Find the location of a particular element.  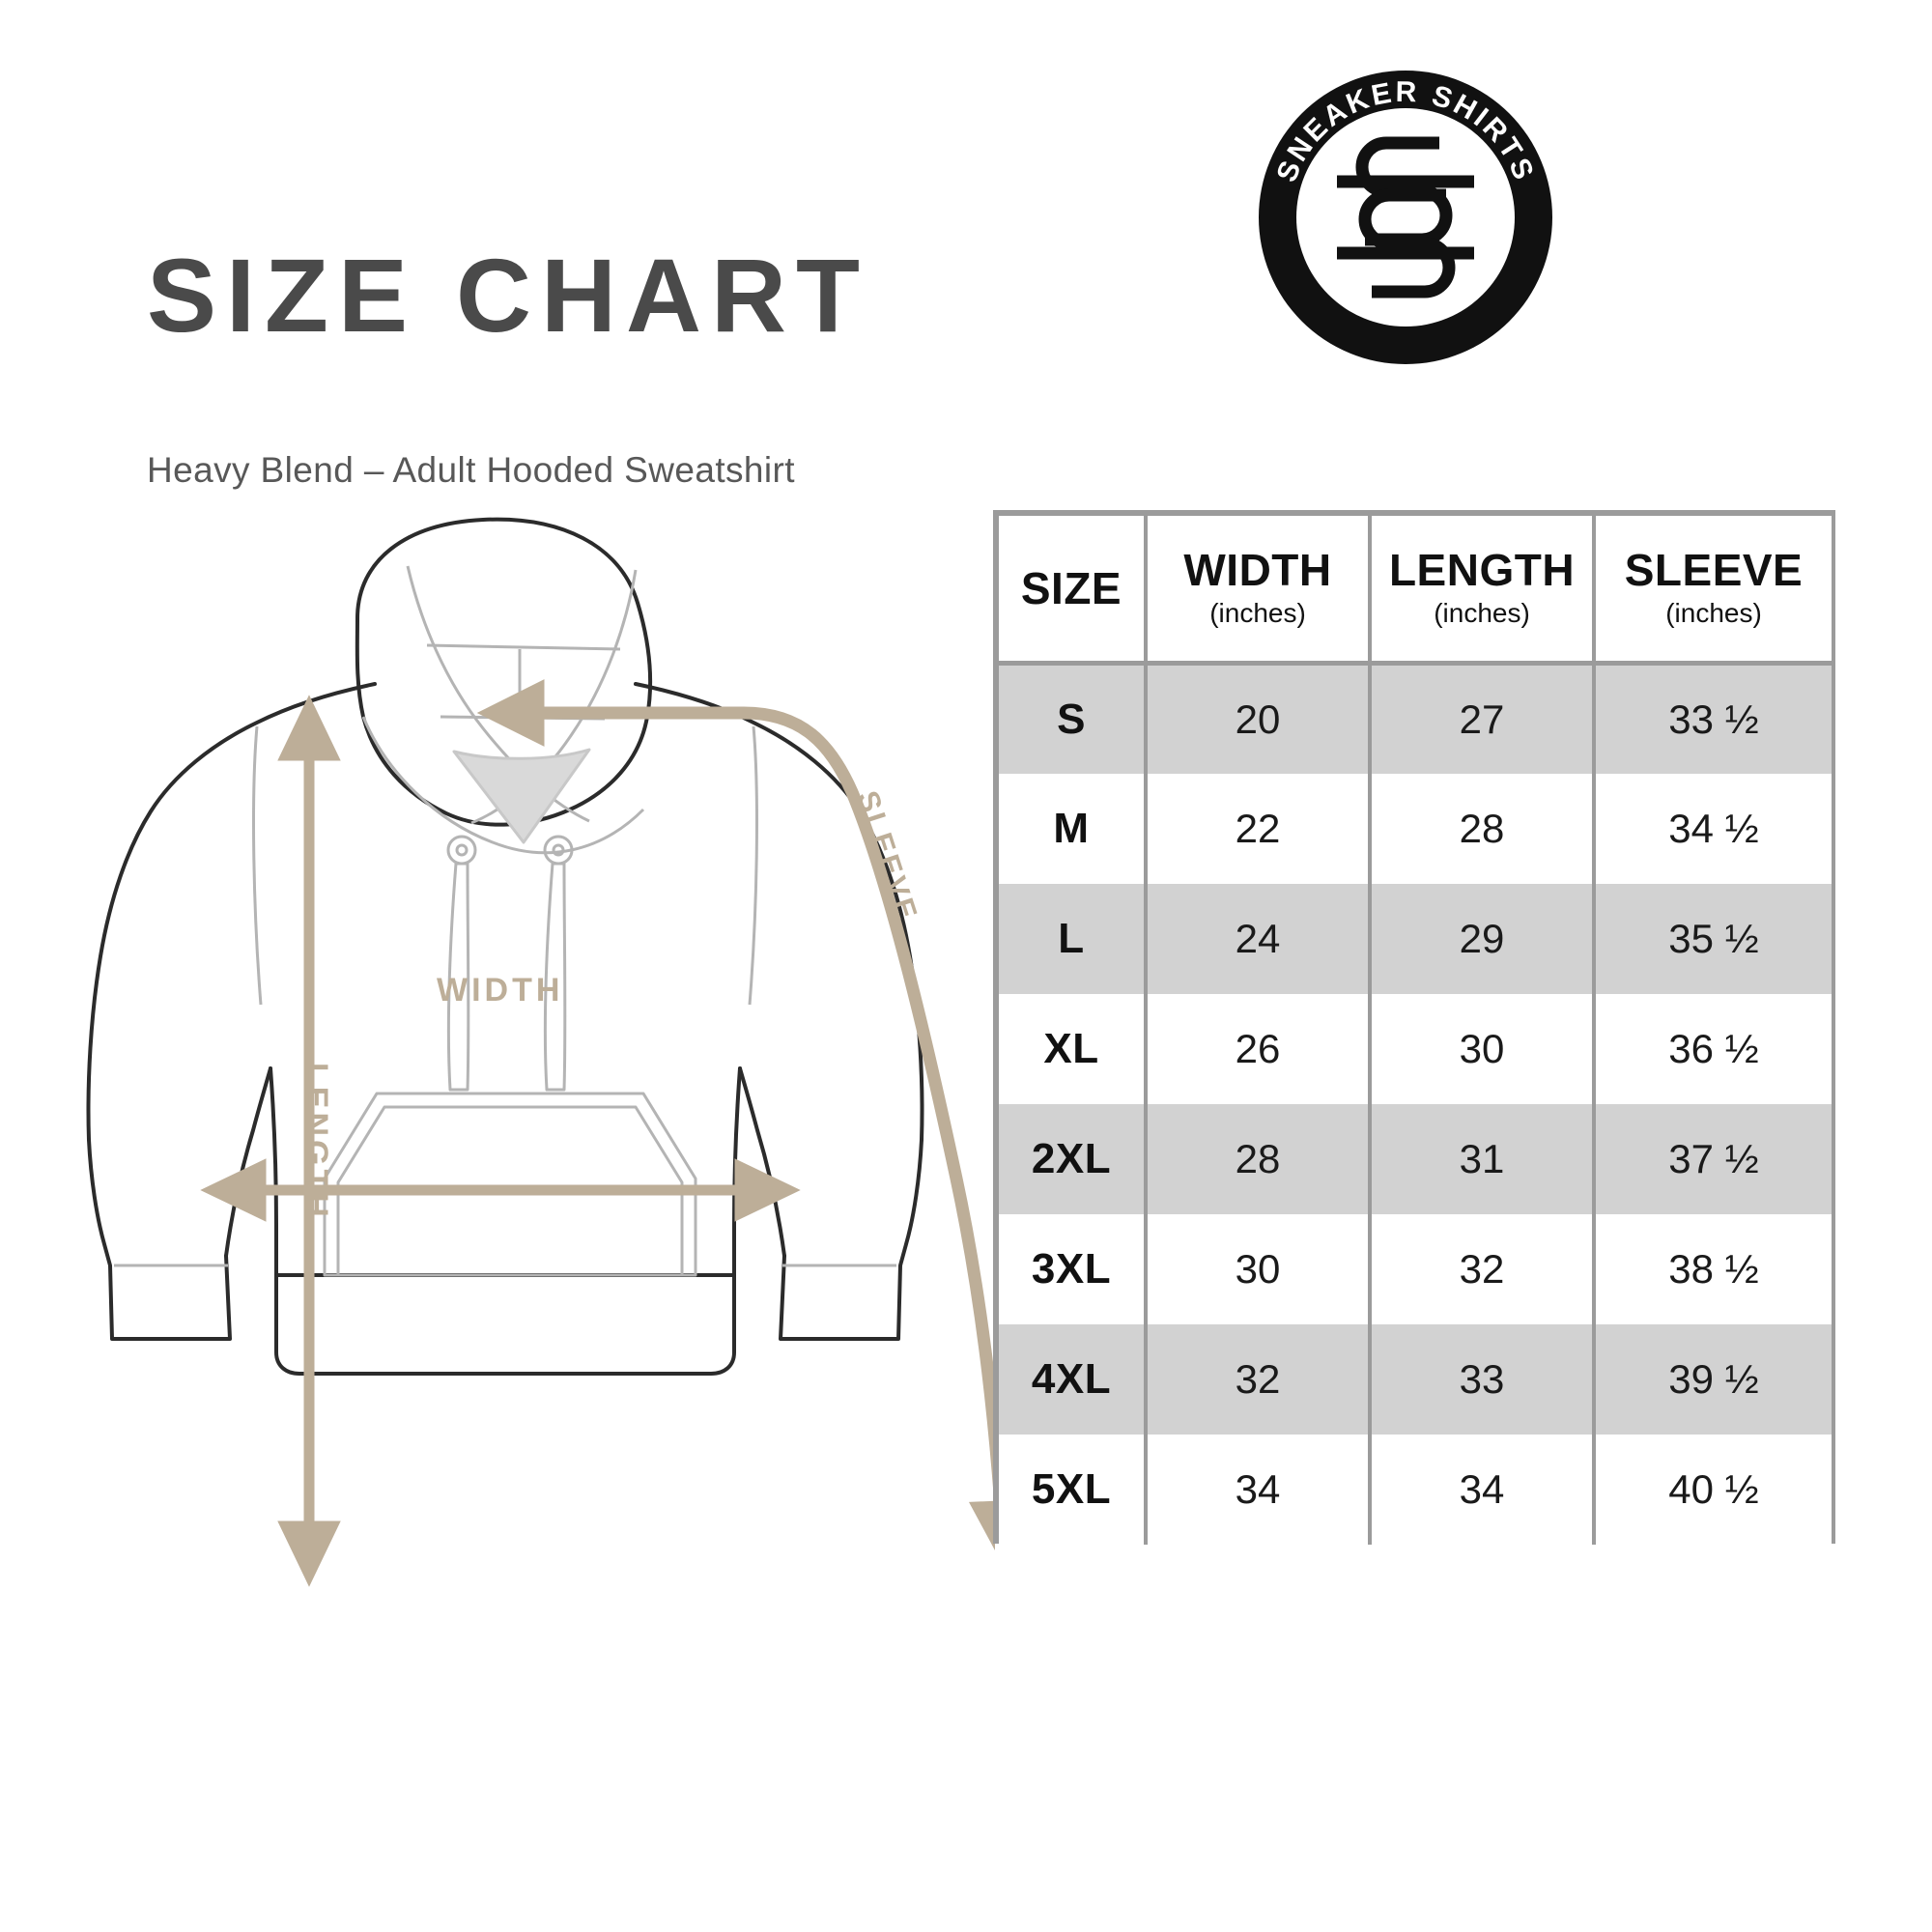

table-row: 3XL 30 32 38 ½ is located at coordinates (1415, 1268).